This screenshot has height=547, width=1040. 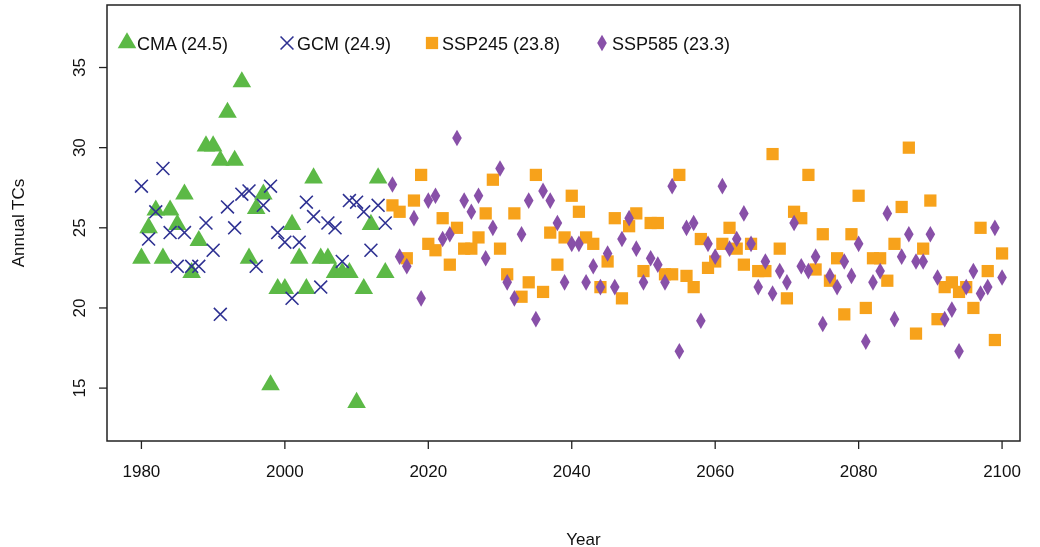 What do you see at coordinates (715, 471) in the screenshot?
I see `x-tick-label: 2060` at bounding box center [715, 471].